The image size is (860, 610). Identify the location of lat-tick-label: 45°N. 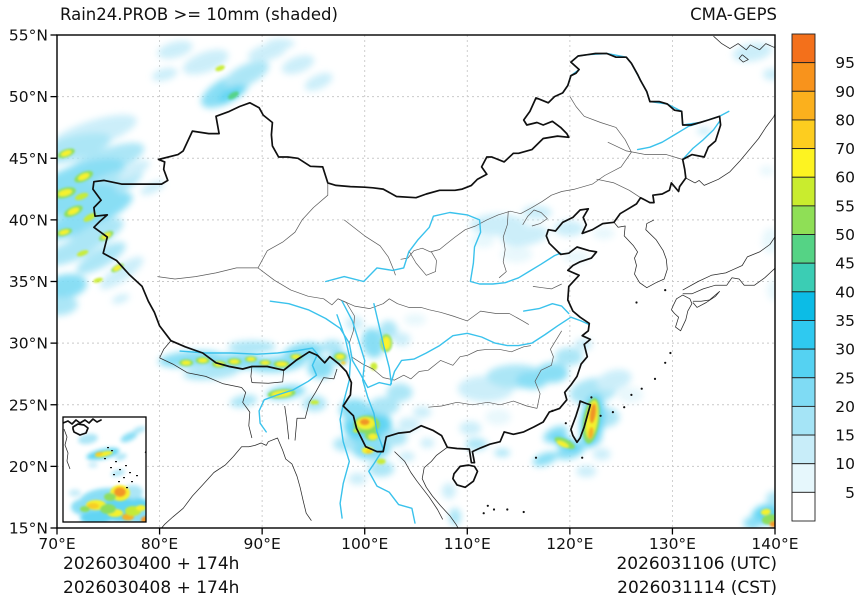
(28, 159).